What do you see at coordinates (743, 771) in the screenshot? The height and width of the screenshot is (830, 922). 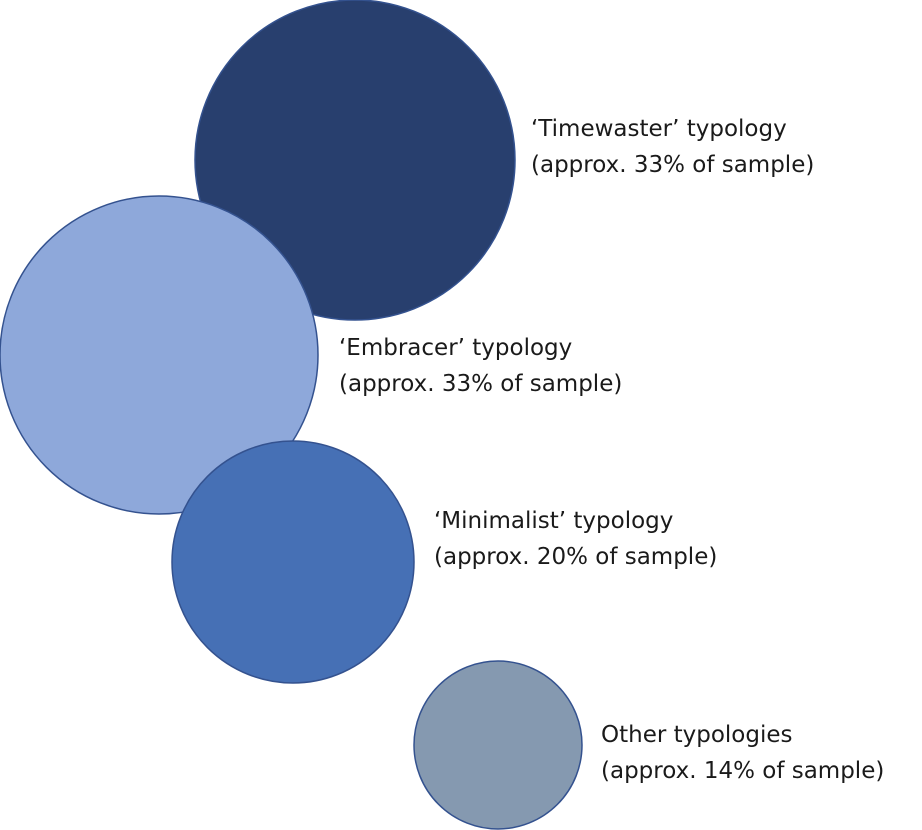 I see `other-share: (approx. 14% of sample)` at bounding box center [743, 771].